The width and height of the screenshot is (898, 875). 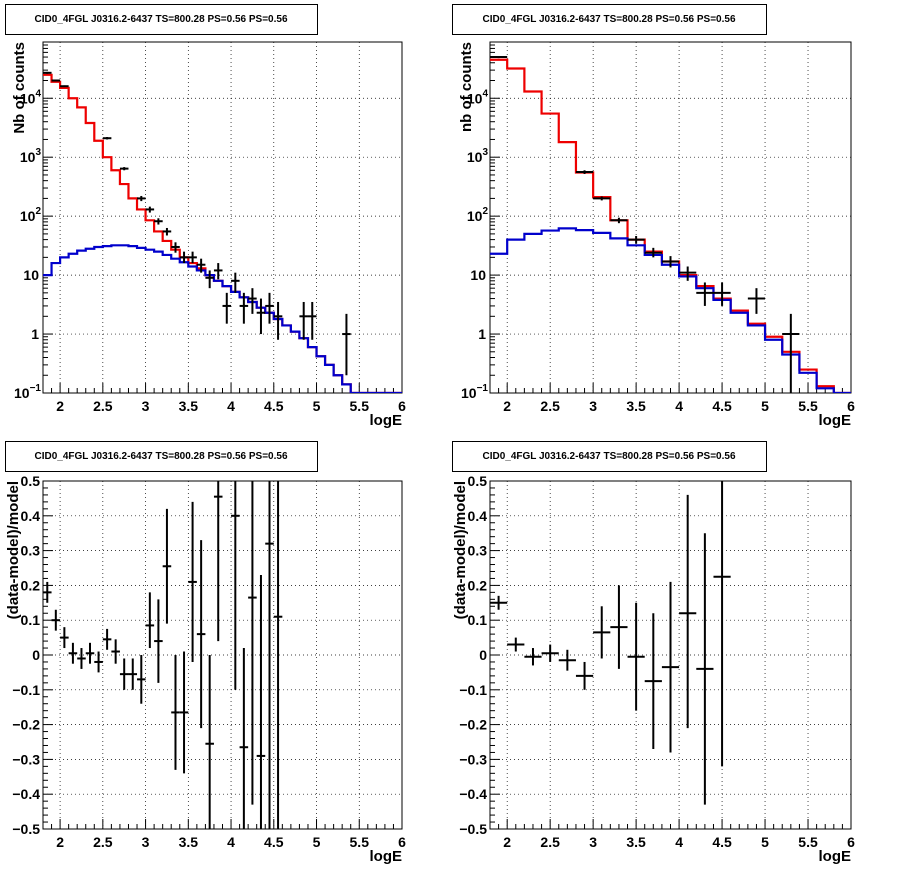 I want to click on y-axis-label: (data-model)/model, so click(x=460, y=550).